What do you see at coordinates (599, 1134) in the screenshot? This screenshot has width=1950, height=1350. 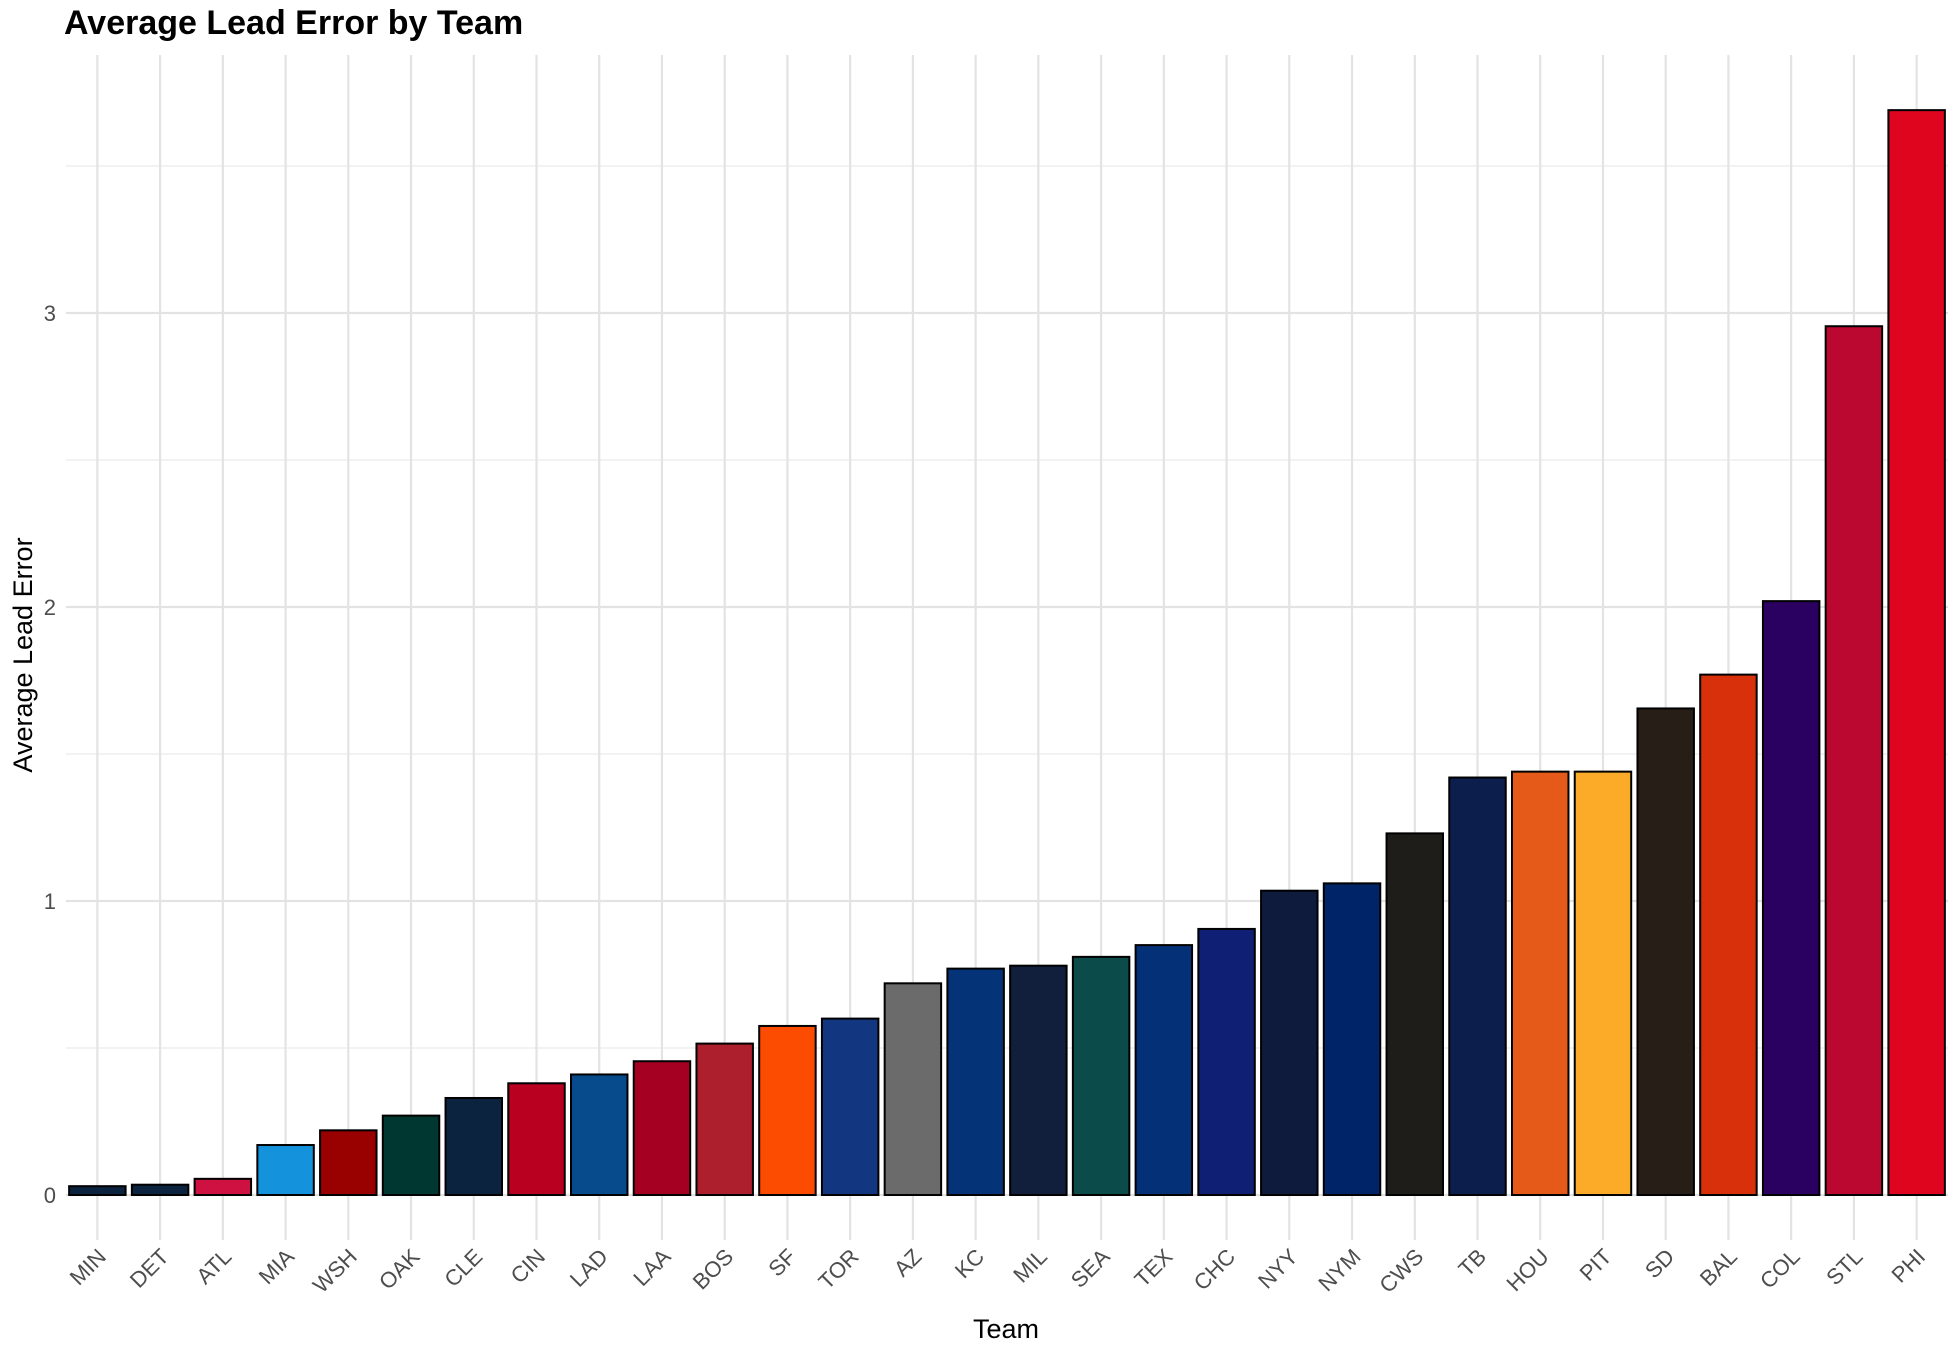 I see `bar-lad` at bounding box center [599, 1134].